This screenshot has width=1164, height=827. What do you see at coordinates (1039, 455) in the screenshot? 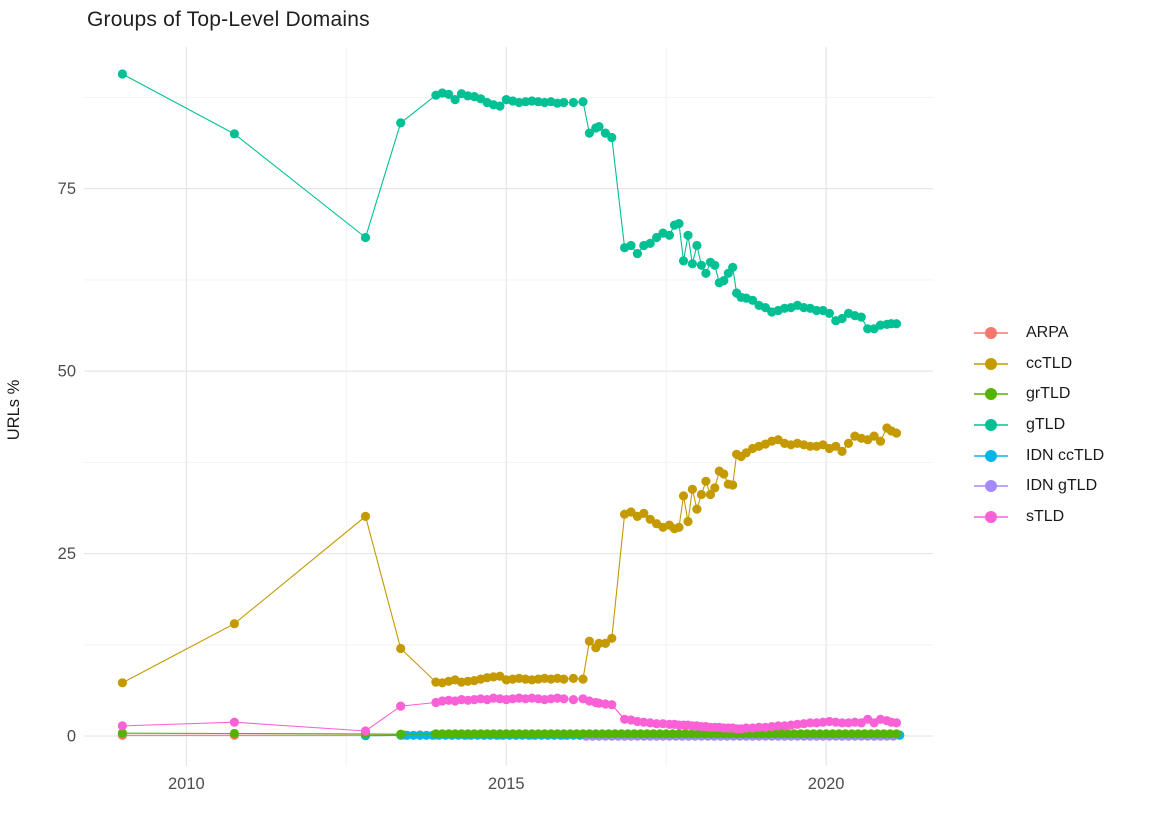
I see `legend-item-IDN-ccTLD: IDN ccTLD` at bounding box center [1039, 455].